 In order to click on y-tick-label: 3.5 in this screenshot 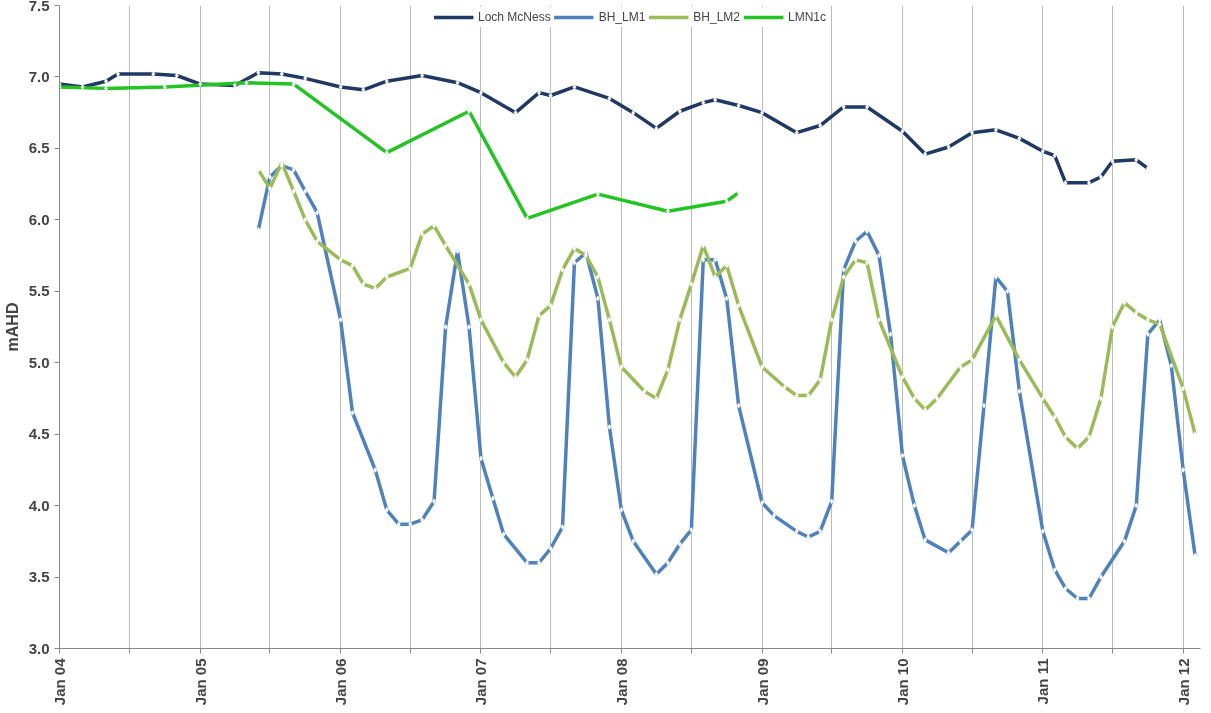, I will do `click(39, 577)`.